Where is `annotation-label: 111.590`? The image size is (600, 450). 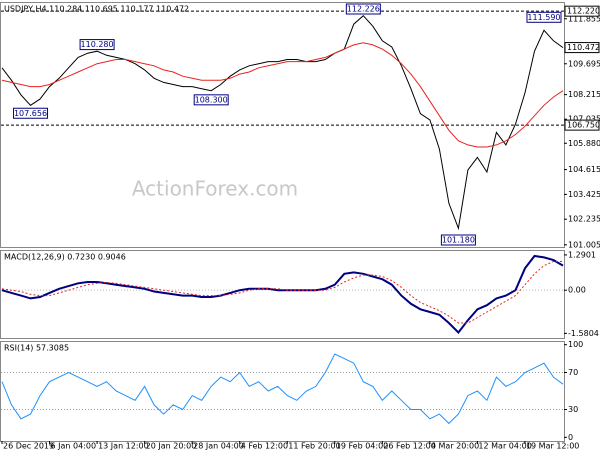
annotation-label: 111.590 is located at coordinates (543, 17).